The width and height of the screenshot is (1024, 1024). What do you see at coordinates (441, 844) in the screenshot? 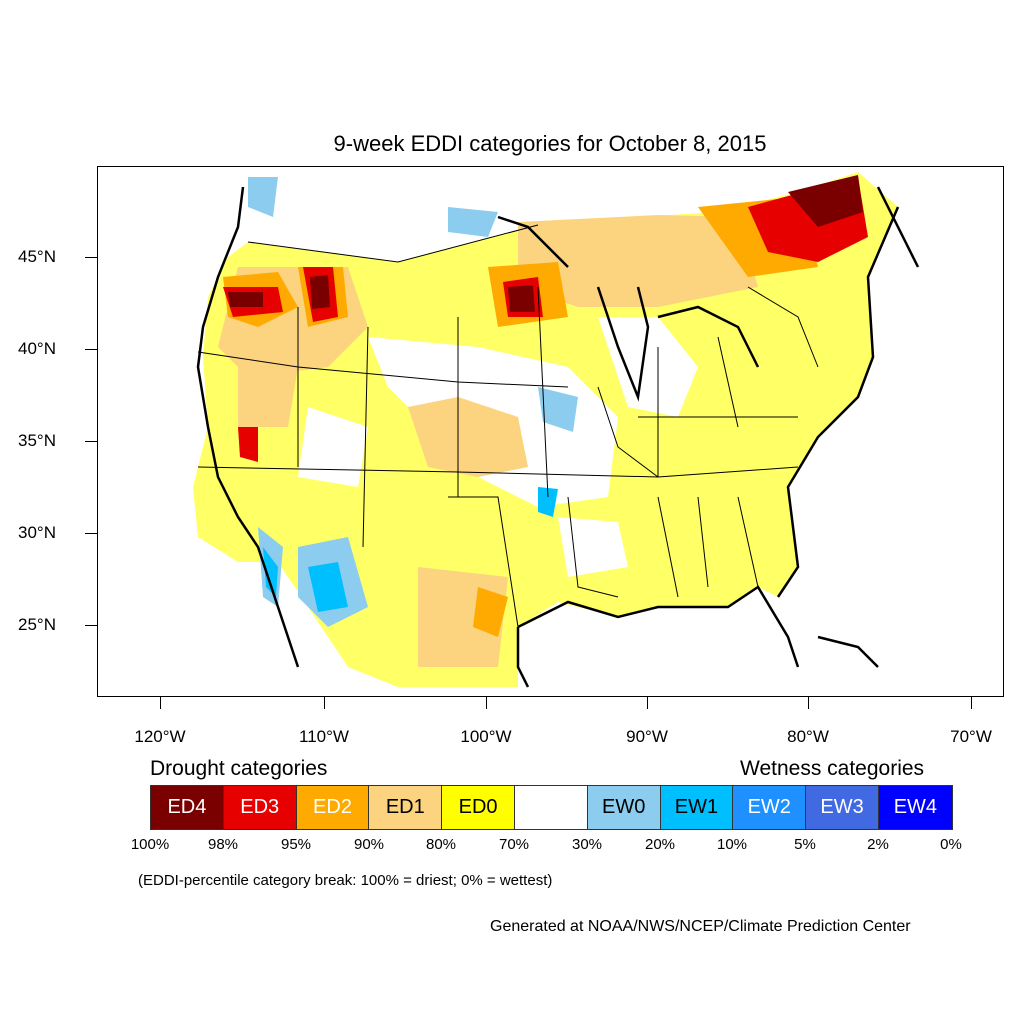
I see `percent-break: 80%` at bounding box center [441, 844].